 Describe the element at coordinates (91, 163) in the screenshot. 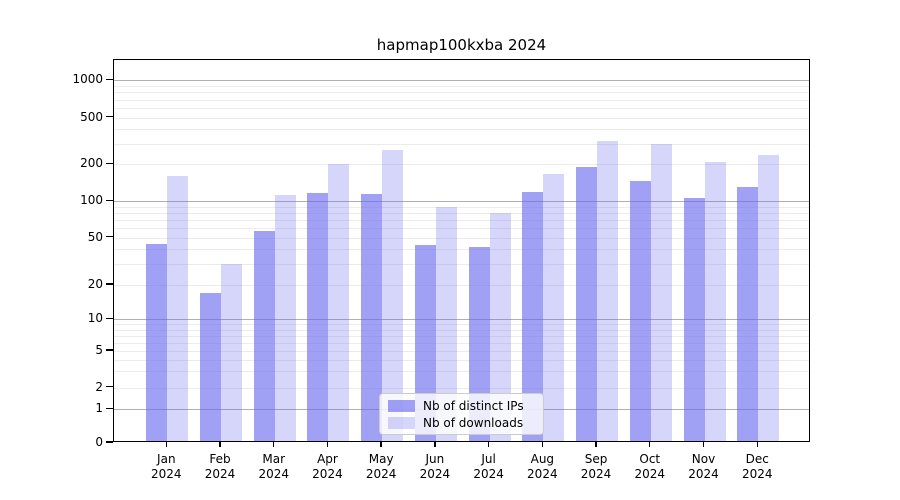

I see `y-tick-label: 200` at that location.